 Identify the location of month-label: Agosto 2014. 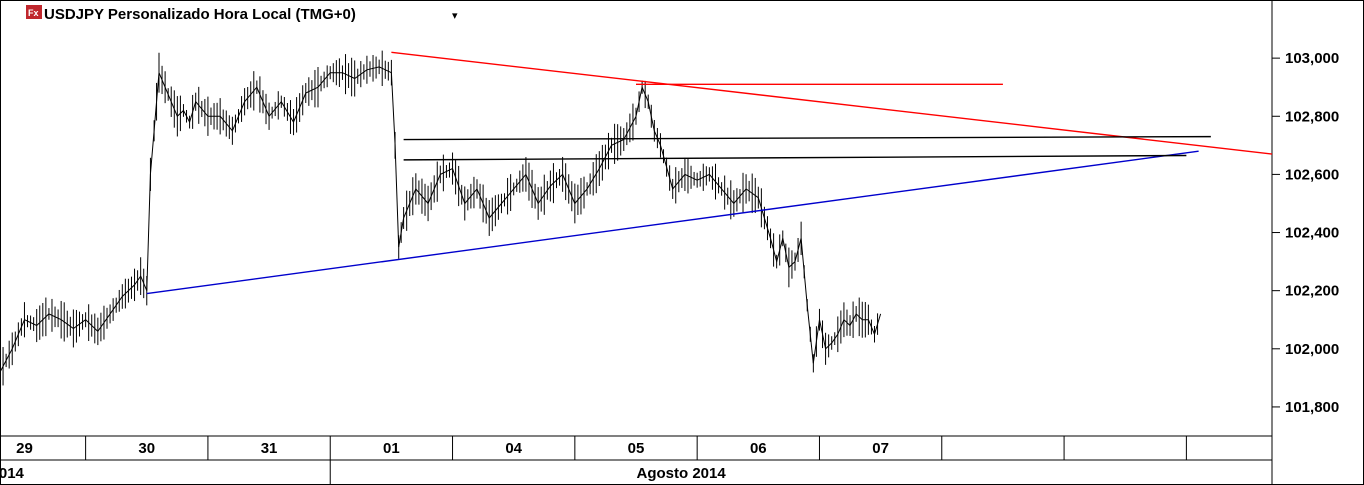
(682, 473).